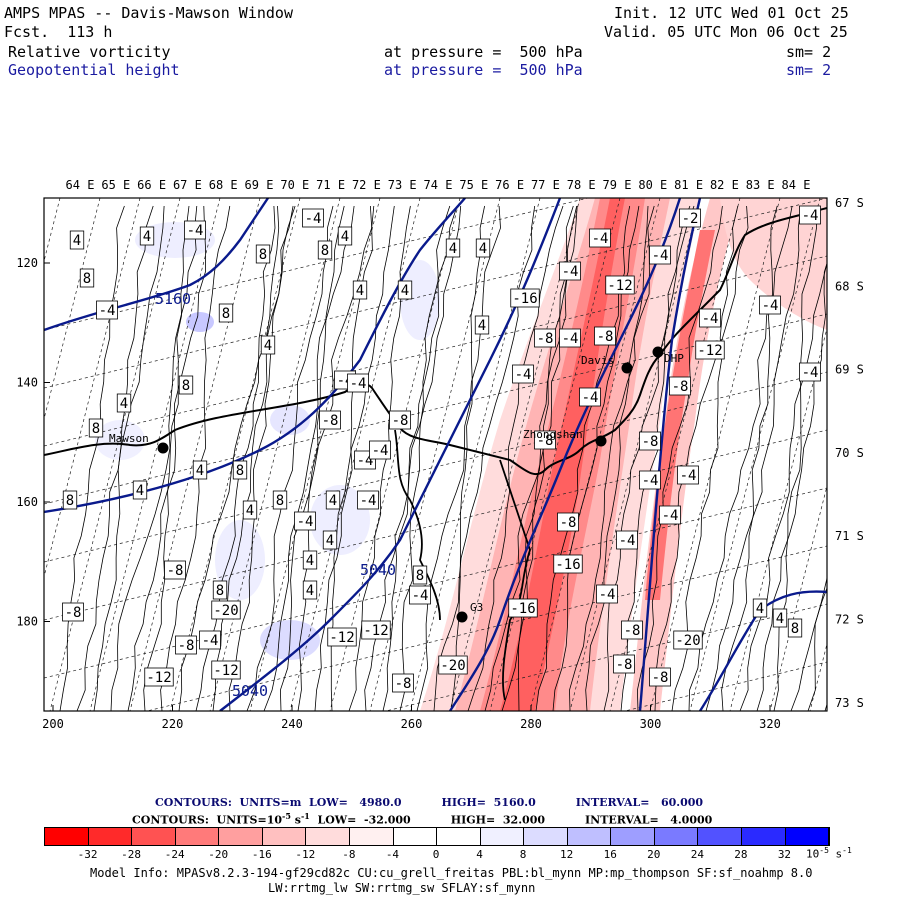 This screenshot has height=900, width=900. Describe the element at coordinates (688, 185) in the screenshot. I see `longitude-label: 81 E` at that location.